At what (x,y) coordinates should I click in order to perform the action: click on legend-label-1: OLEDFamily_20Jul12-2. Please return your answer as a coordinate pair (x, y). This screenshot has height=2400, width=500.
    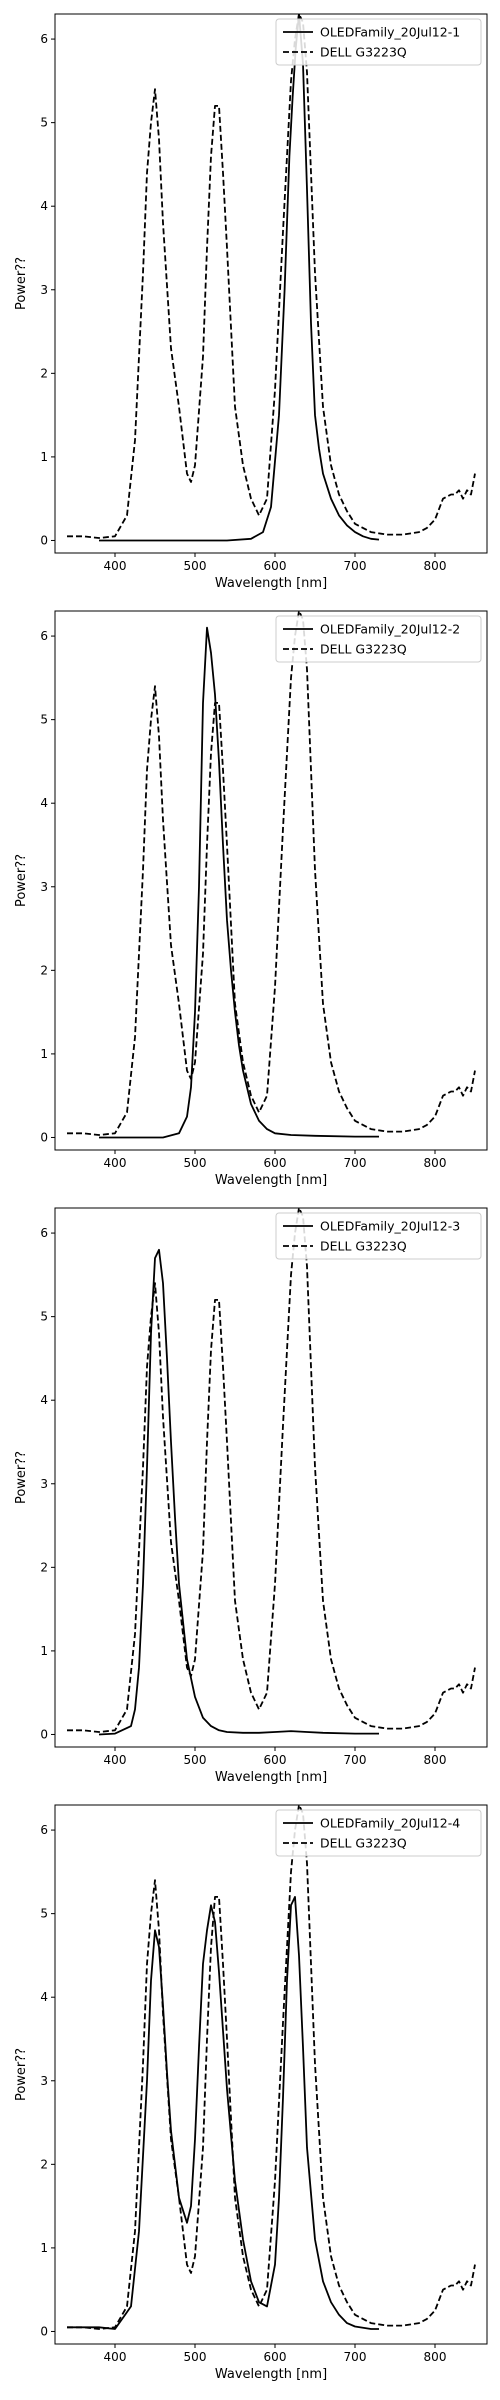
    Looking at the image, I should click on (390, 629).